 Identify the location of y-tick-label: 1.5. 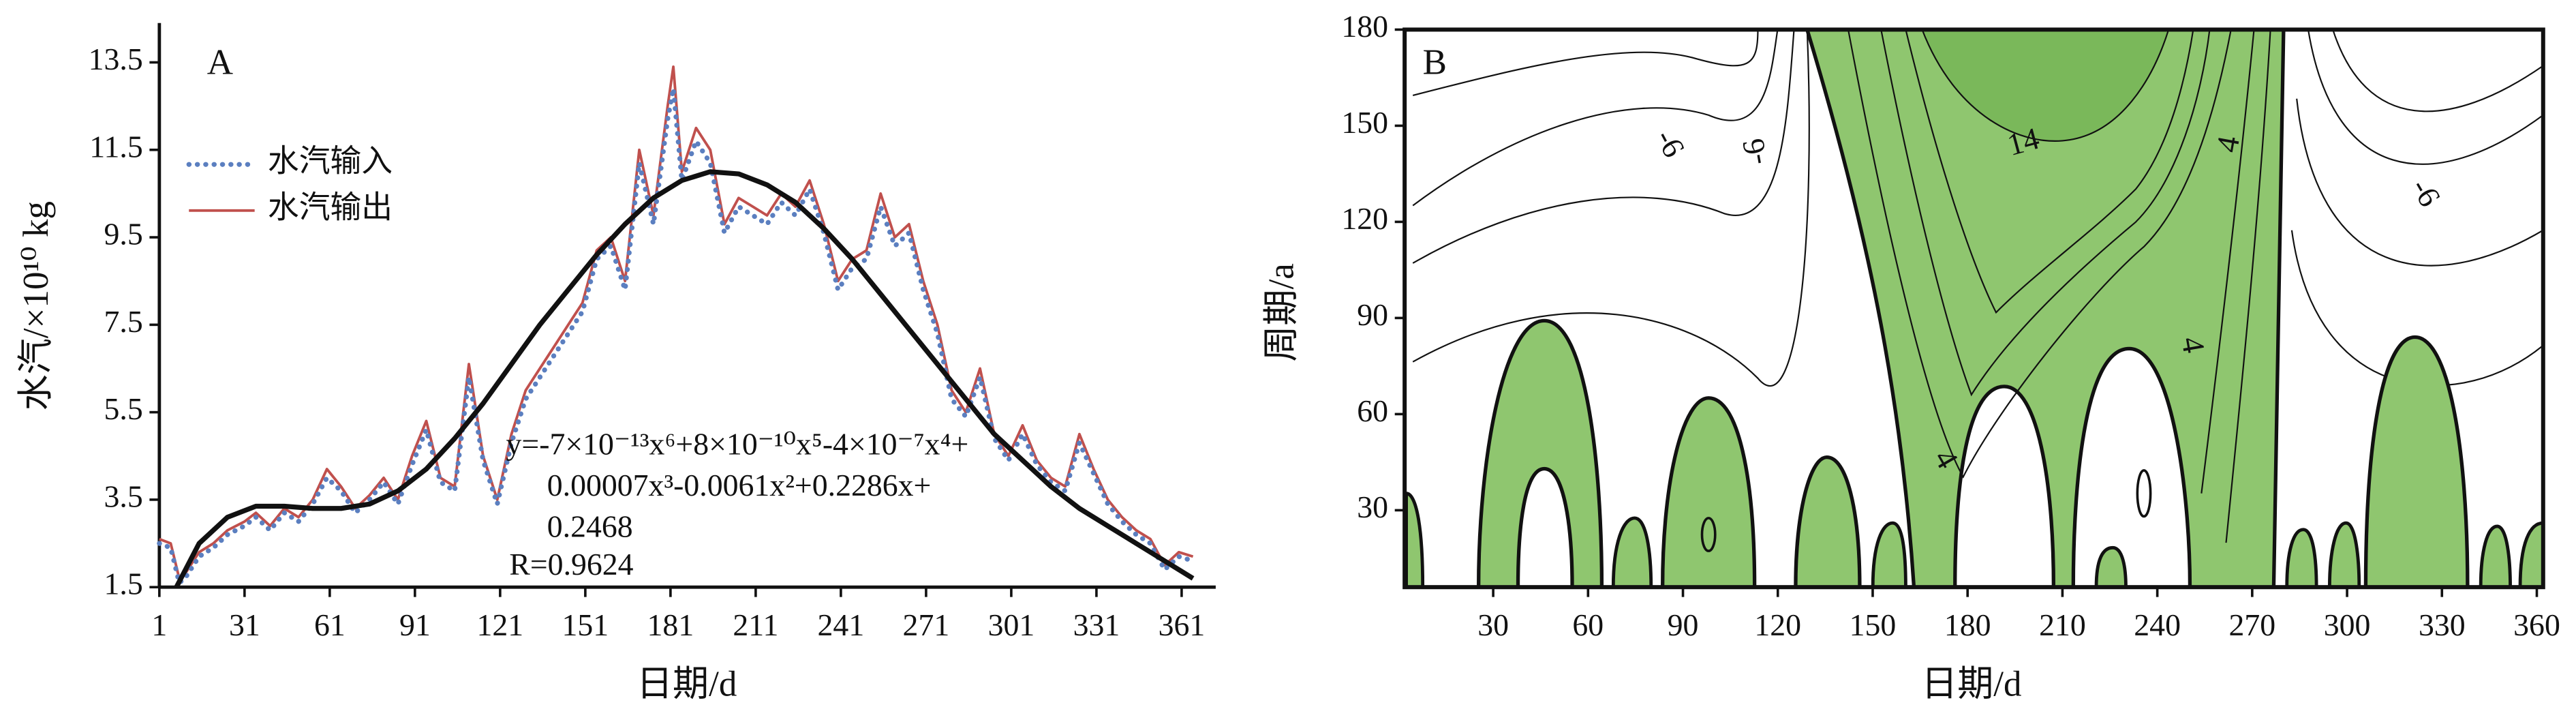
(123, 584).